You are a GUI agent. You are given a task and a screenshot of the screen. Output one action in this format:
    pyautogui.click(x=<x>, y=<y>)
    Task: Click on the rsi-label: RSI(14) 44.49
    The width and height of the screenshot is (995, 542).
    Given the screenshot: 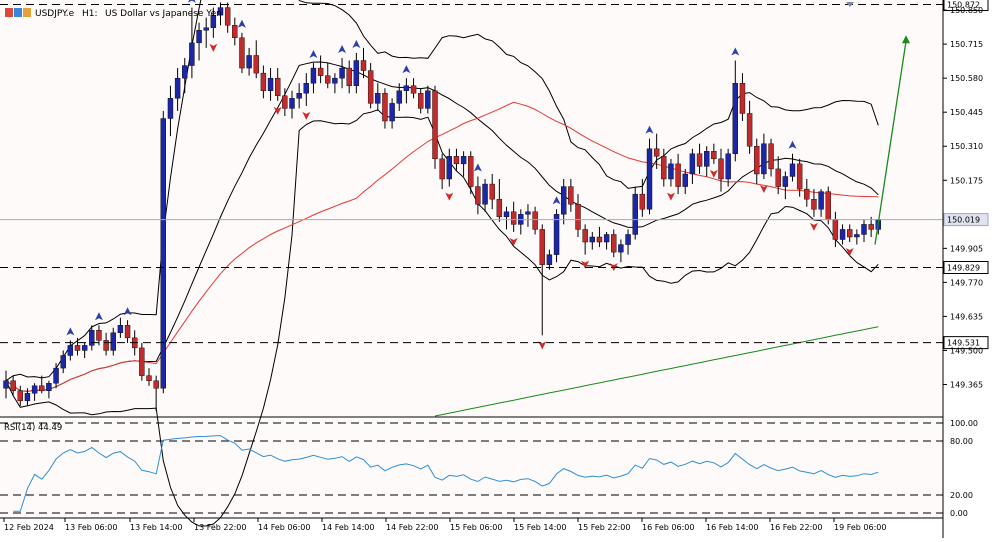 What is the action you would take?
    pyautogui.click(x=33, y=428)
    